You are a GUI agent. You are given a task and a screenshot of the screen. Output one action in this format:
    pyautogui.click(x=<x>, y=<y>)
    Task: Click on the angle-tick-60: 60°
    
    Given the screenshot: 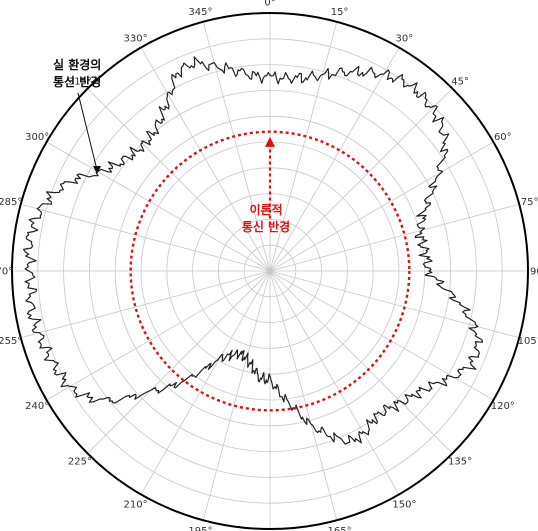 What is the action you would take?
    pyautogui.click(x=503, y=137)
    